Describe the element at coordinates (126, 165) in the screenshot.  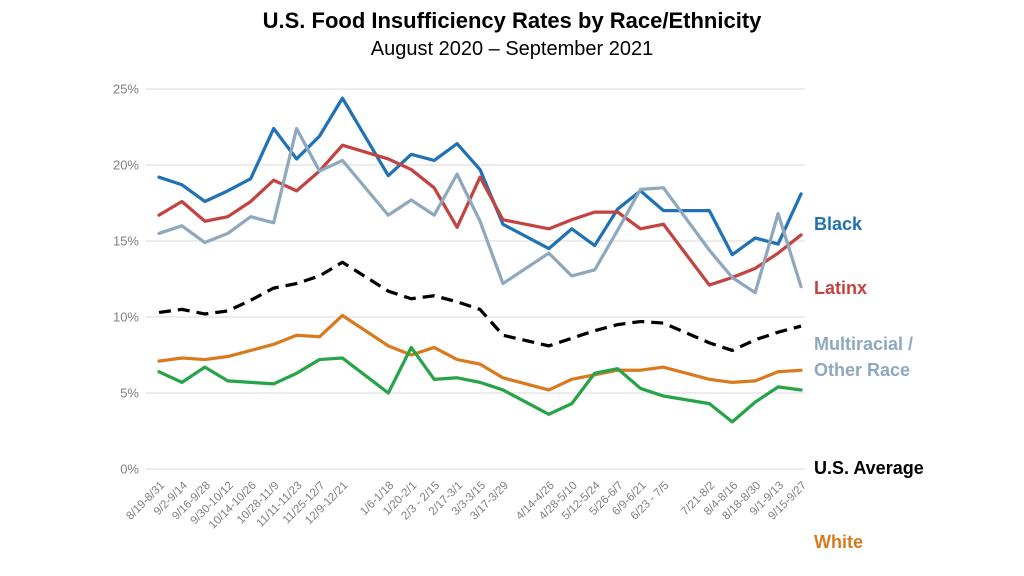
I see `y-tick-label: 20%` at that location.